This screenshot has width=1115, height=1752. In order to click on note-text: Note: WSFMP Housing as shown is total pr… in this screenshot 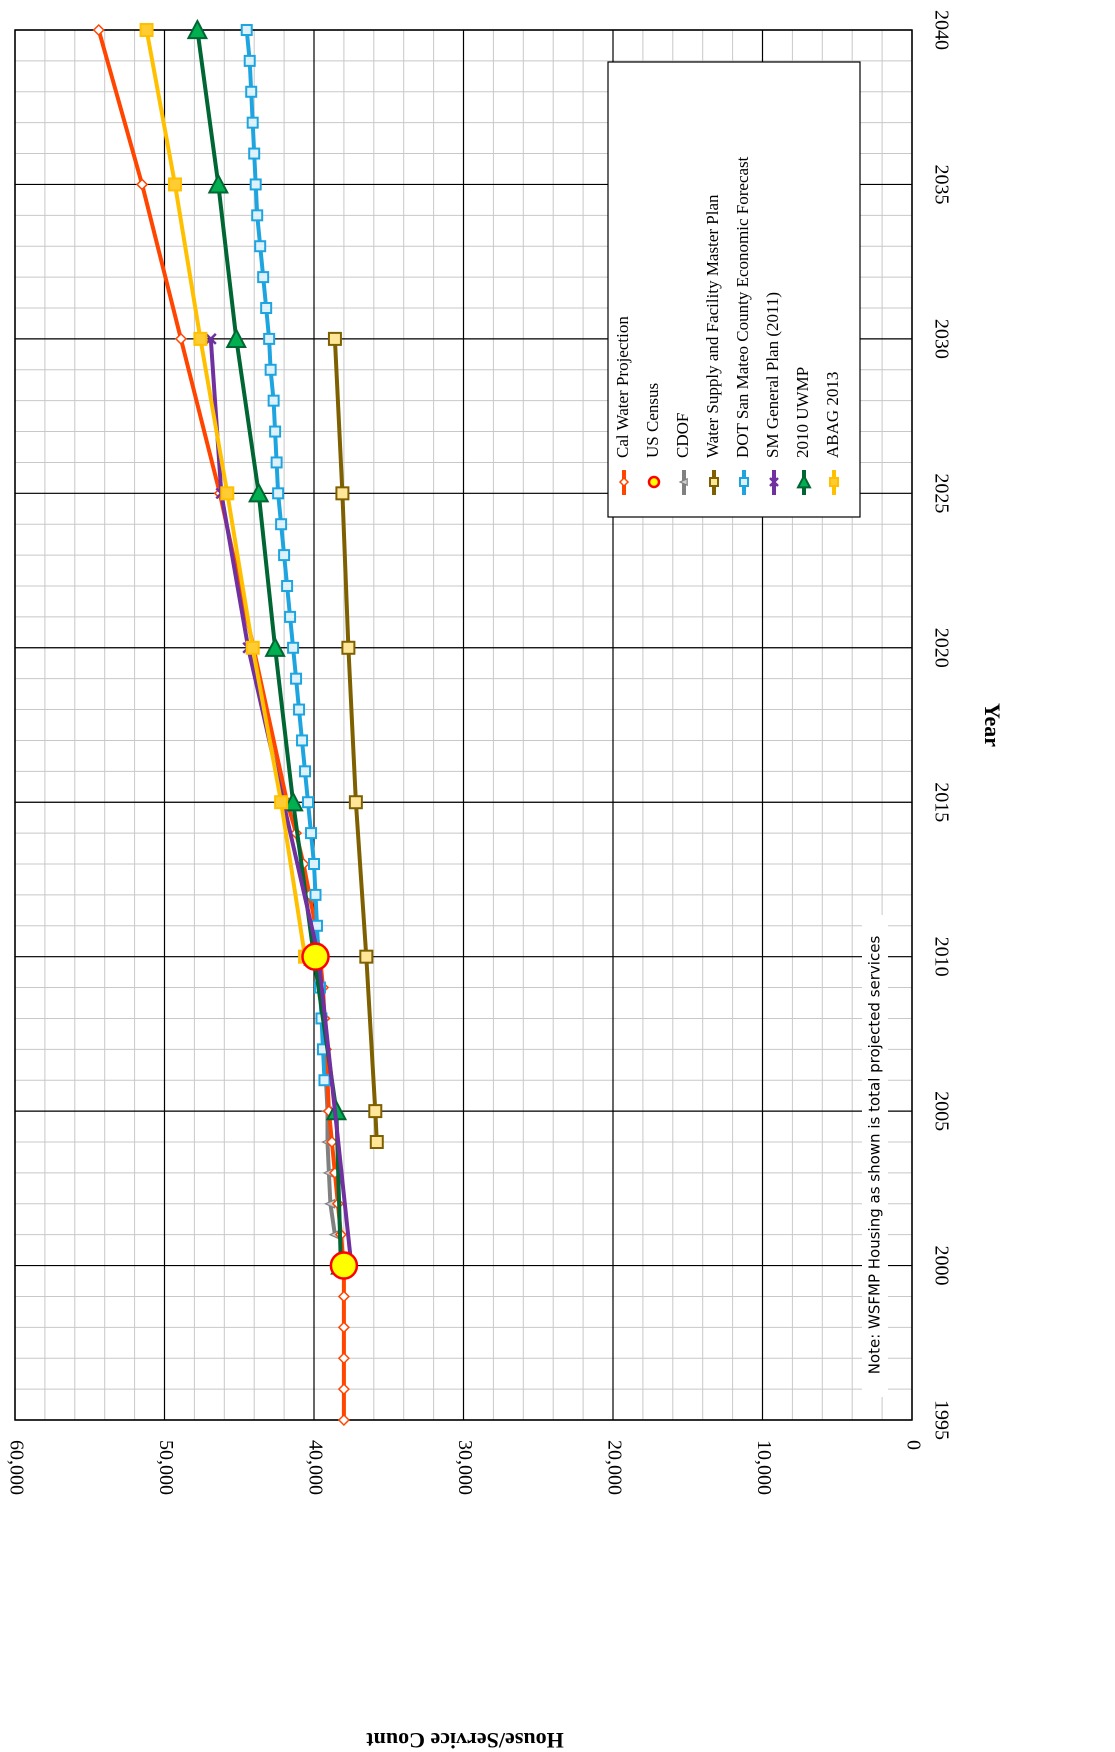, I will do `click(875, 1155)`.